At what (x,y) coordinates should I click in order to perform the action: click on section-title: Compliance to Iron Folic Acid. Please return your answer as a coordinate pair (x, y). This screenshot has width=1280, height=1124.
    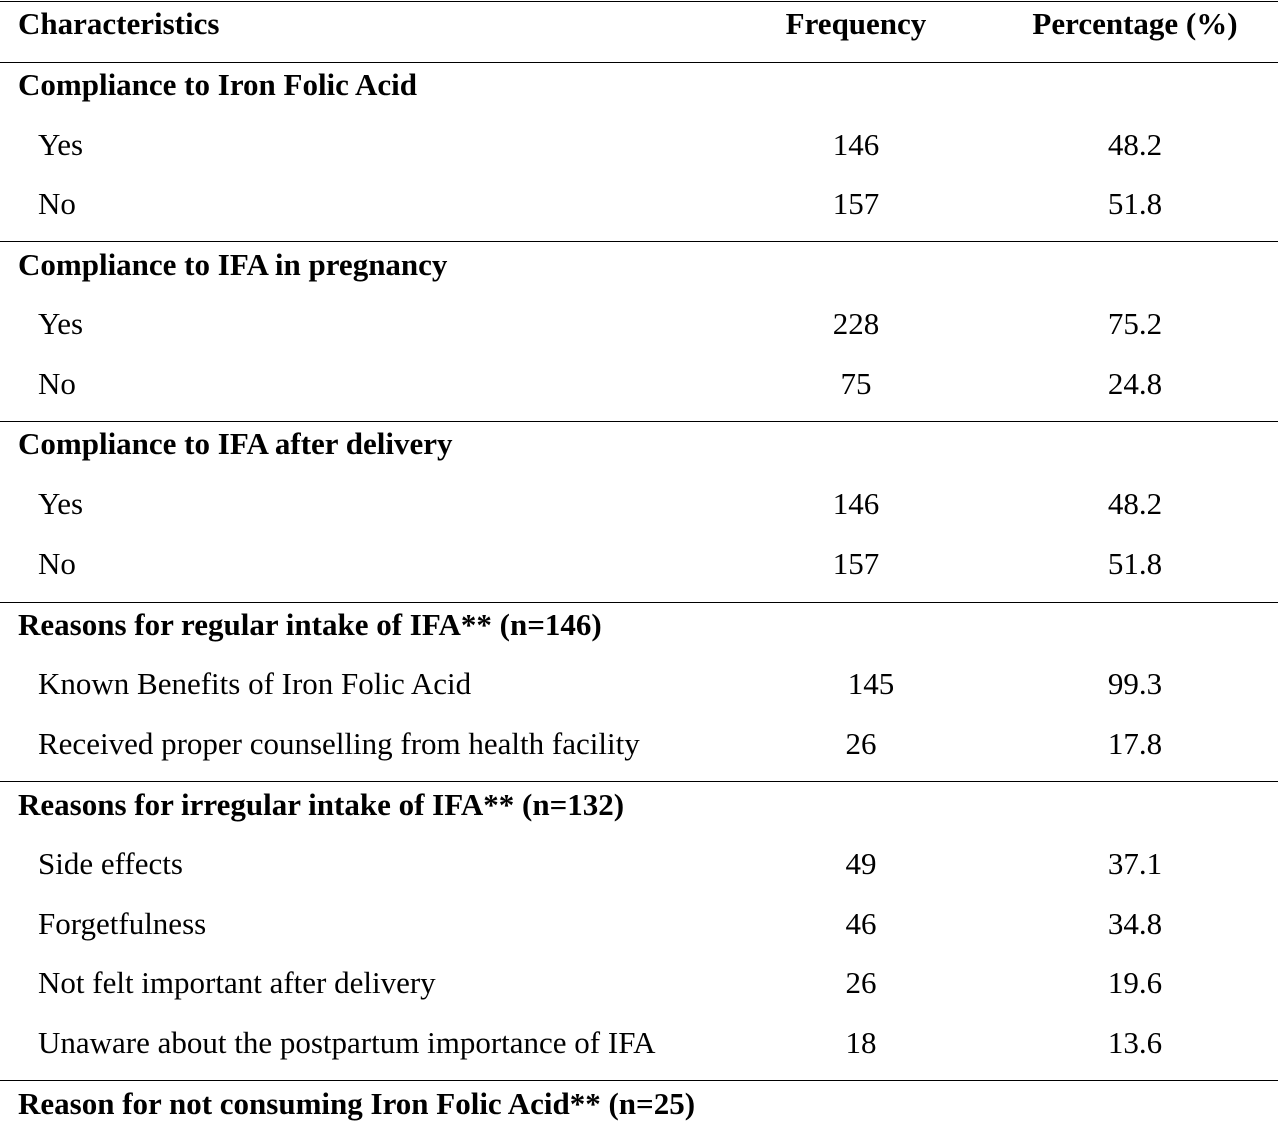
    Looking at the image, I should click on (217, 84).